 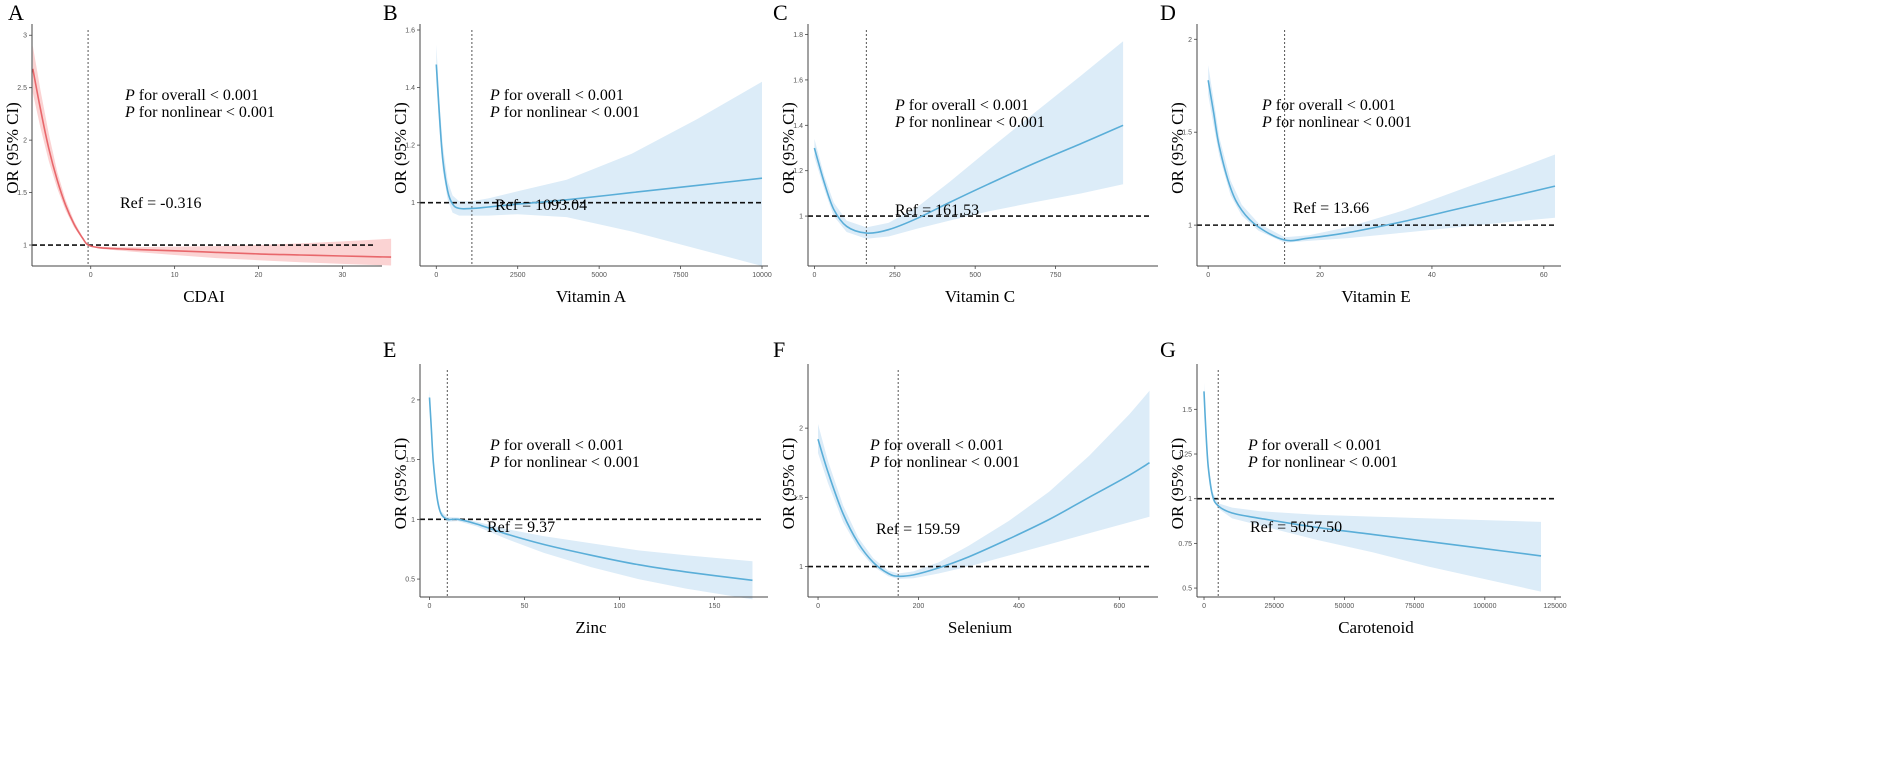 What do you see at coordinates (389, 349) in the screenshot?
I see `panel-letter-e: E` at bounding box center [389, 349].